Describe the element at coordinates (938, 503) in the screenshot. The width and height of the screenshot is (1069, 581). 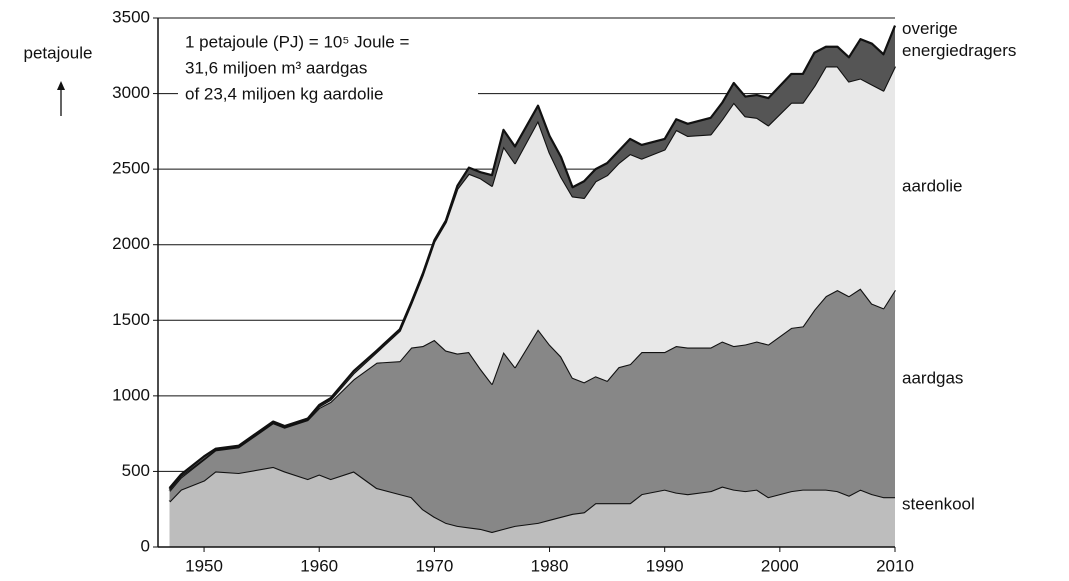
I see `series-label: steenkool` at that location.